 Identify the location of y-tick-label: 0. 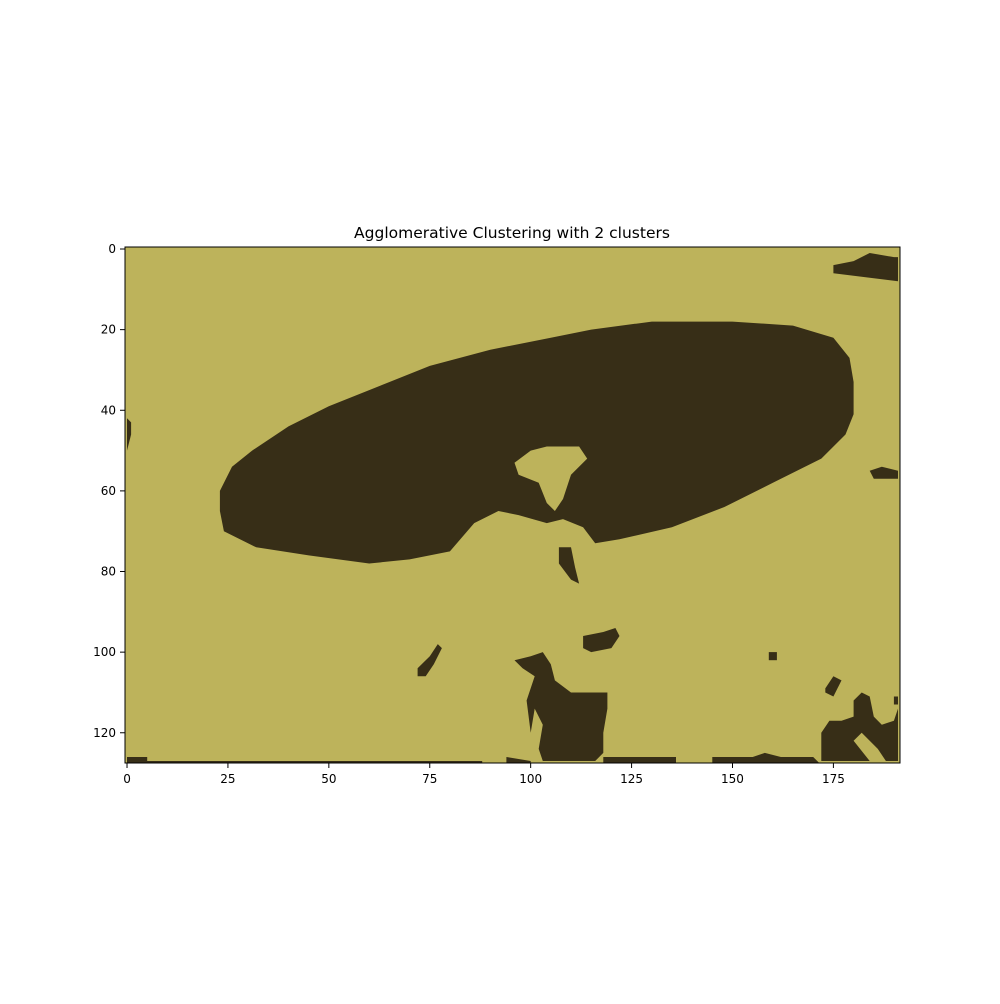
(112, 249).